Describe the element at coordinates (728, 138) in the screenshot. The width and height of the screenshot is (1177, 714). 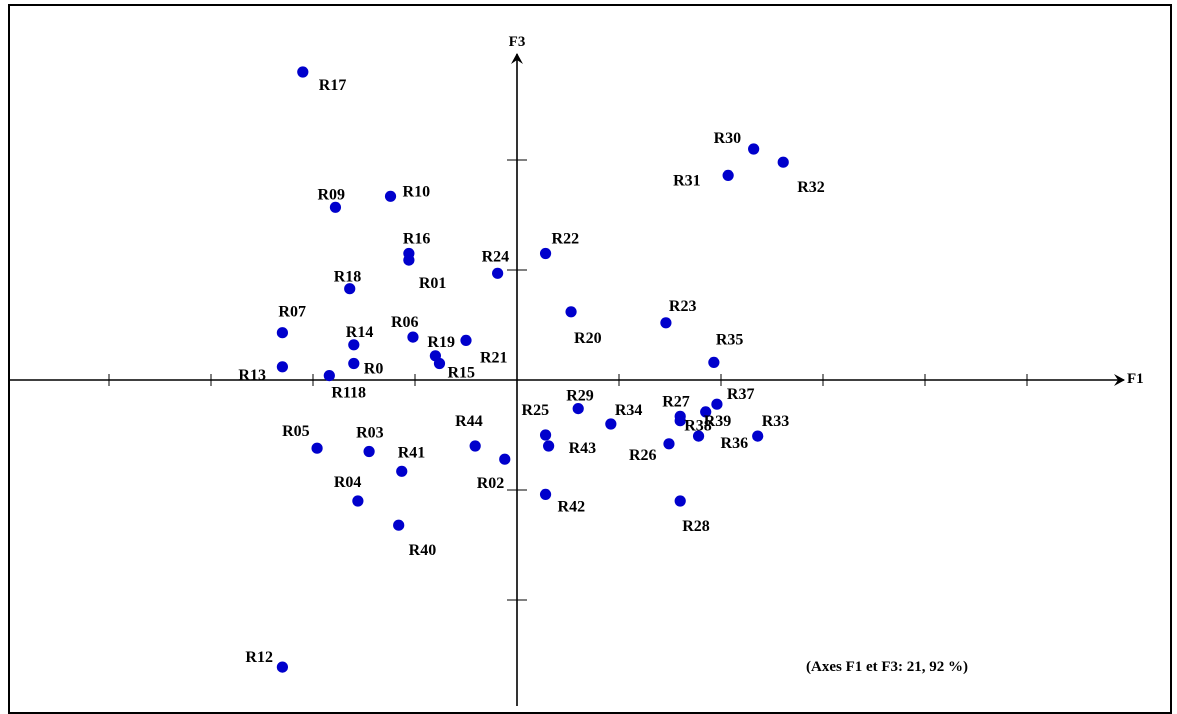
I see `point-label-r30: R30` at that location.